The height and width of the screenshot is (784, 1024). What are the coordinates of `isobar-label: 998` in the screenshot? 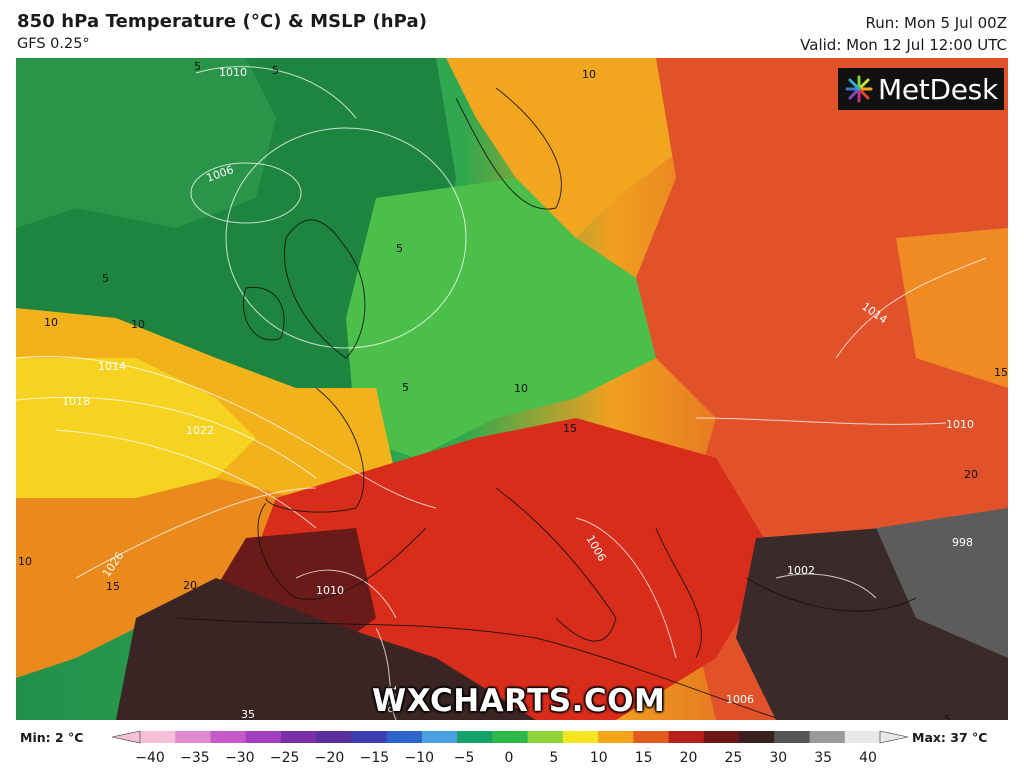 It's located at (962, 542).